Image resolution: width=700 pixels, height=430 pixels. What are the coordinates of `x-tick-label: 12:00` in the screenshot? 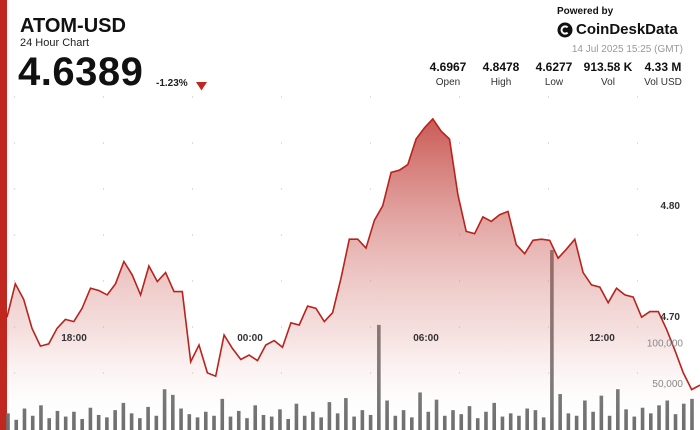 It's located at (602, 338).